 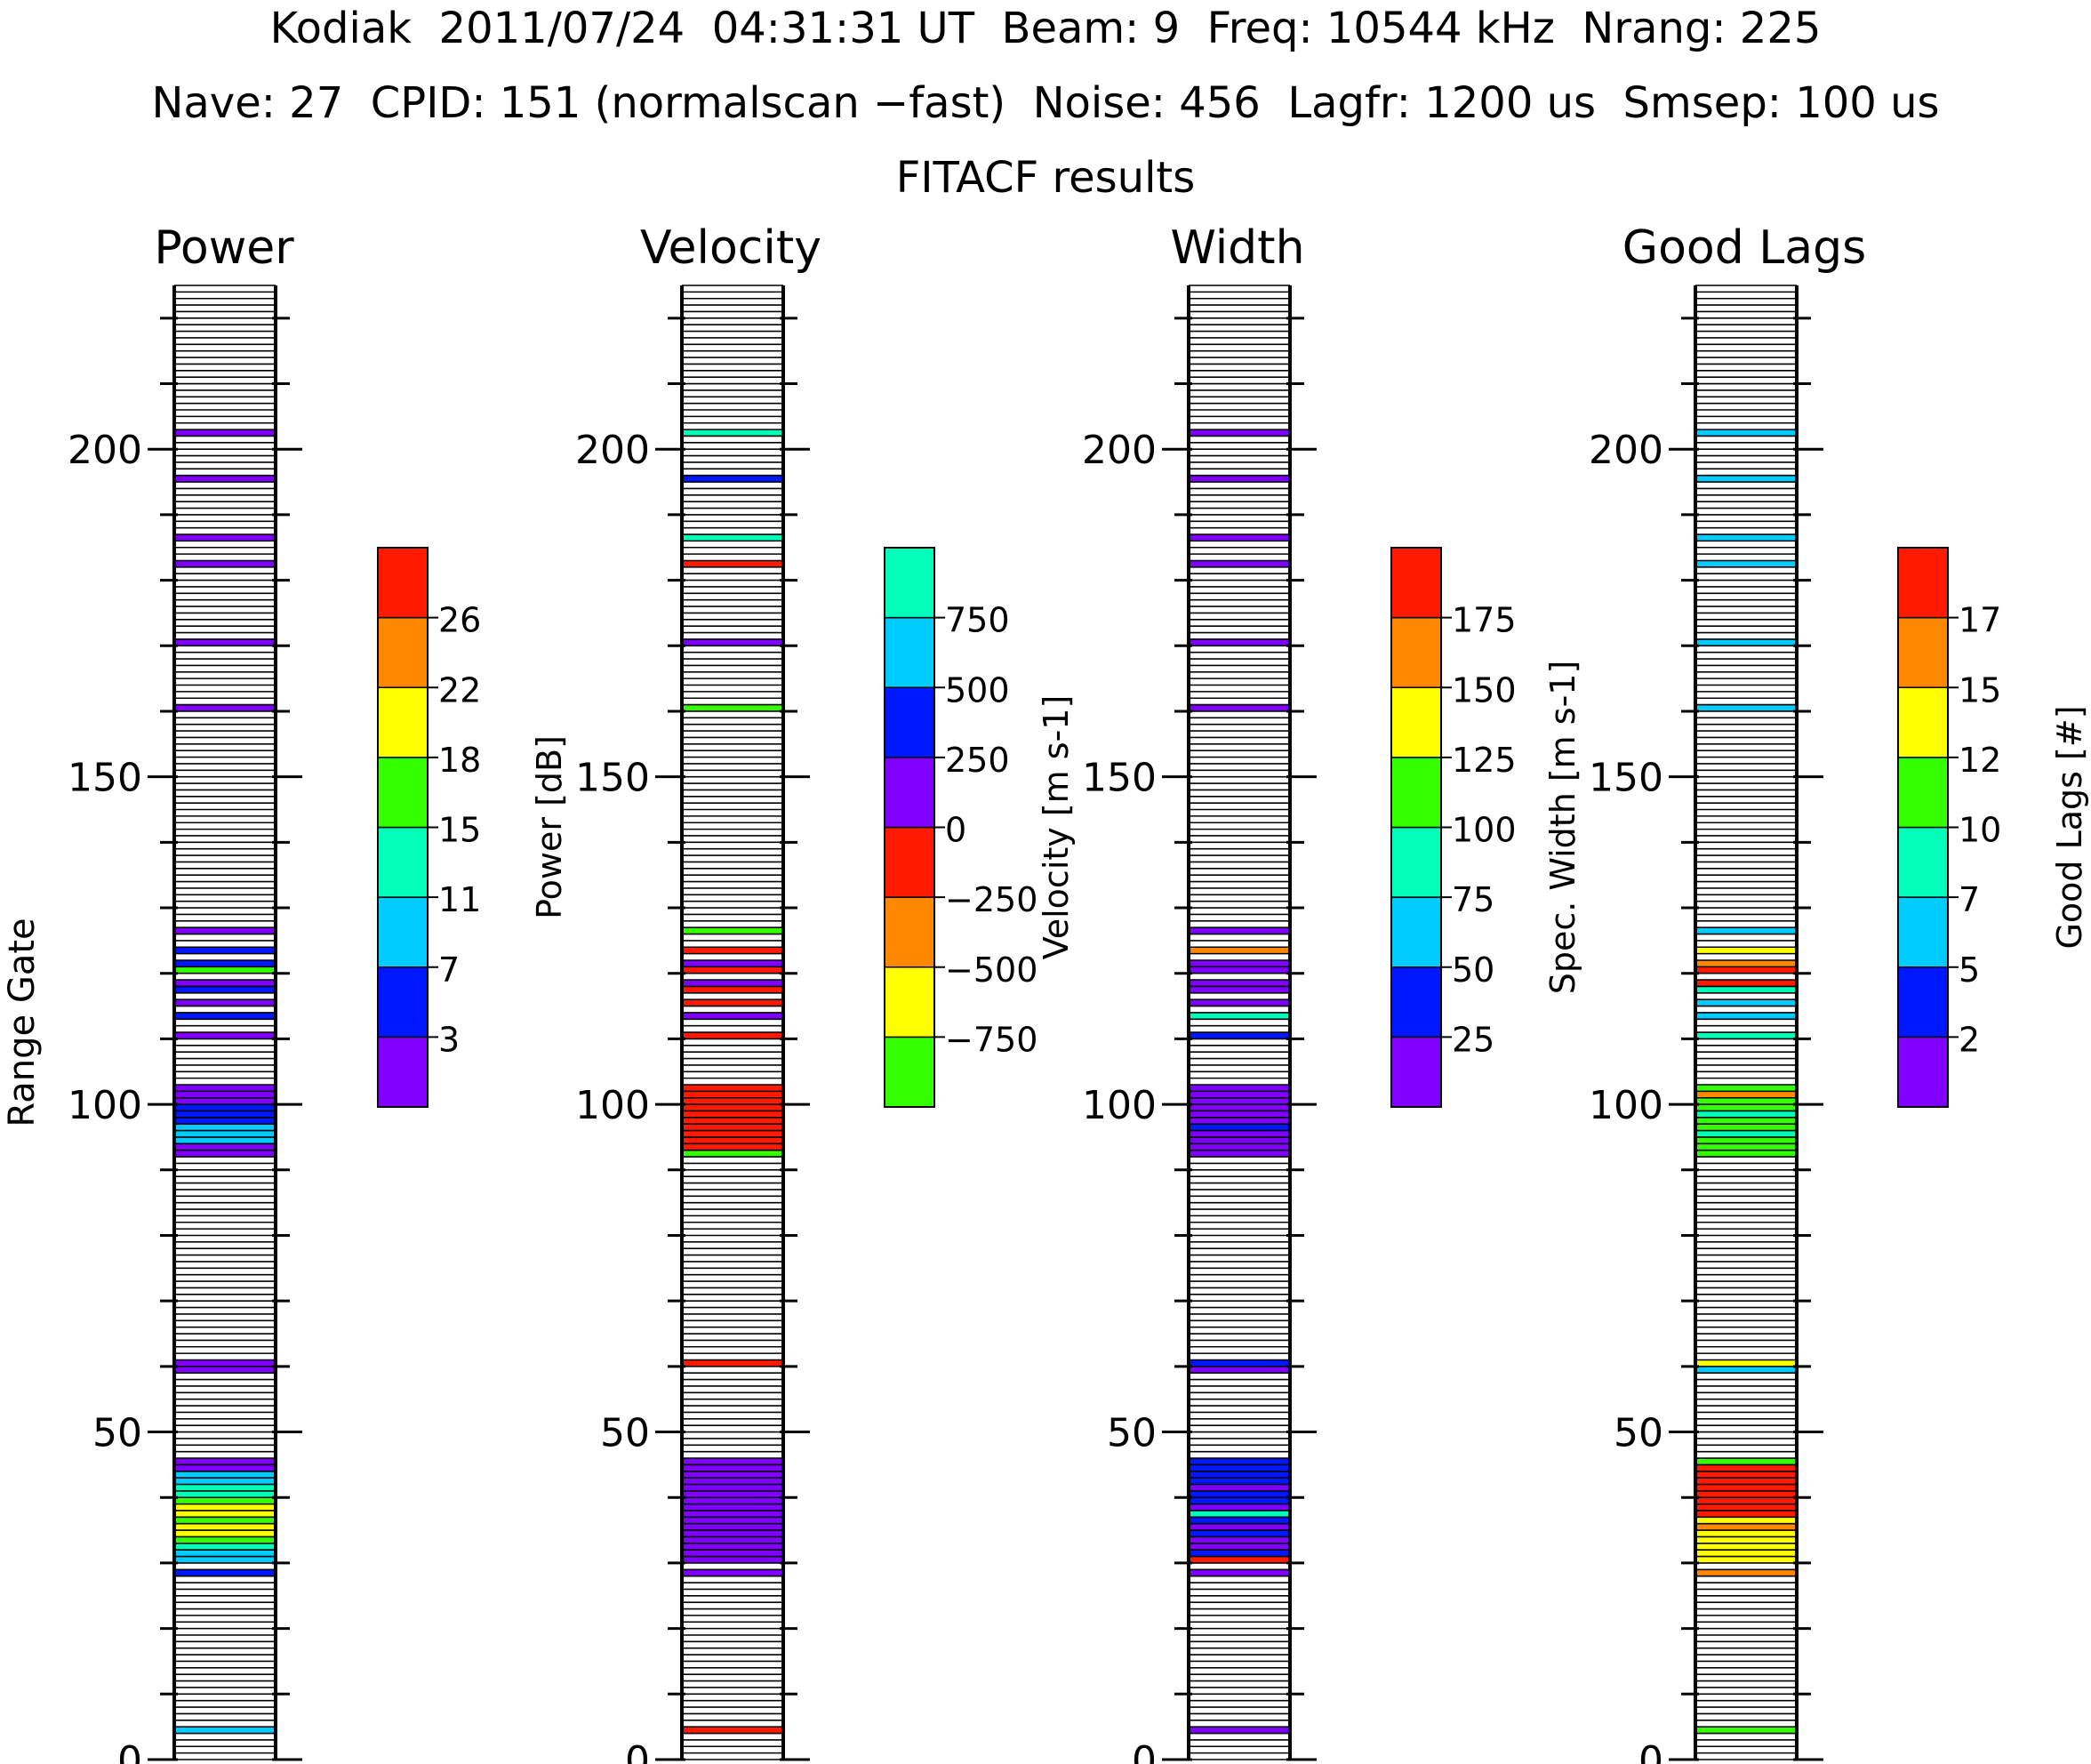 What do you see at coordinates (1119, 1106) in the screenshot?
I see `y-tick-label: 100` at bounding box center [1119, 1106].